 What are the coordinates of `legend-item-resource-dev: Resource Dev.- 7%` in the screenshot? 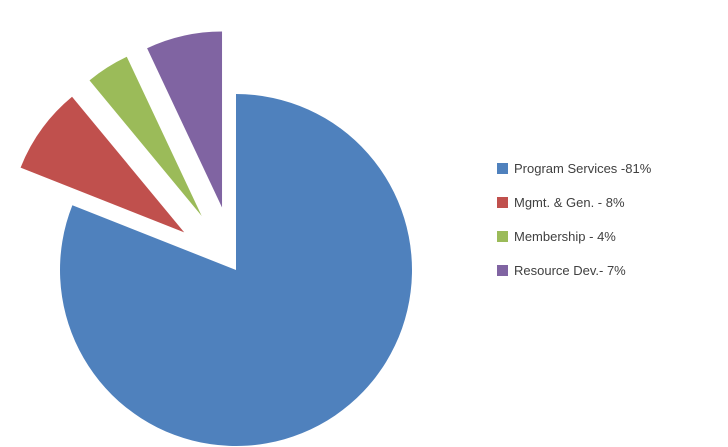 It's located at (612, 270).